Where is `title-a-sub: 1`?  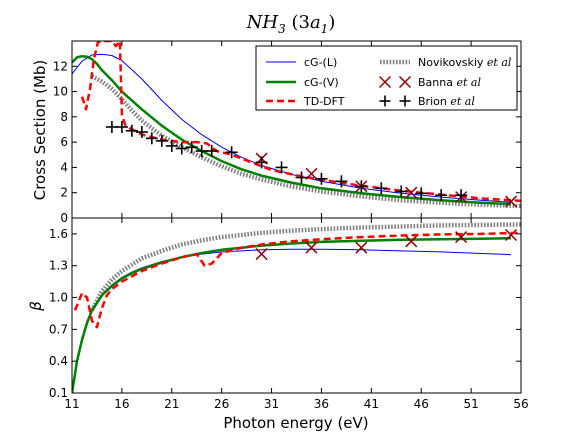 title-a-sub: 1 is located at coordinates (325, 29).